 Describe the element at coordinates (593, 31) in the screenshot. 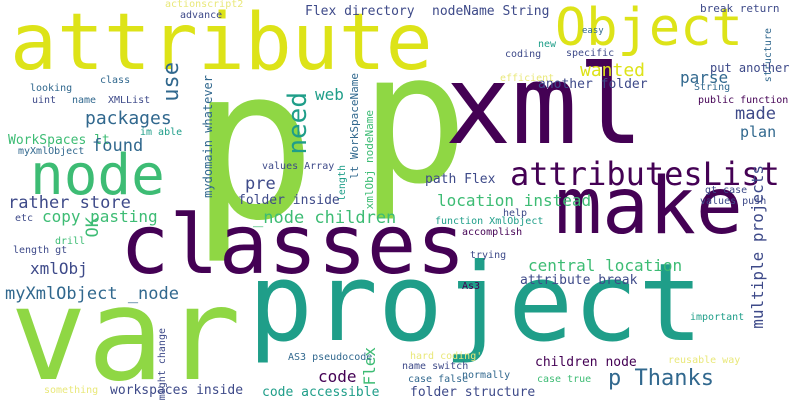

I see `word: easy` at that location.